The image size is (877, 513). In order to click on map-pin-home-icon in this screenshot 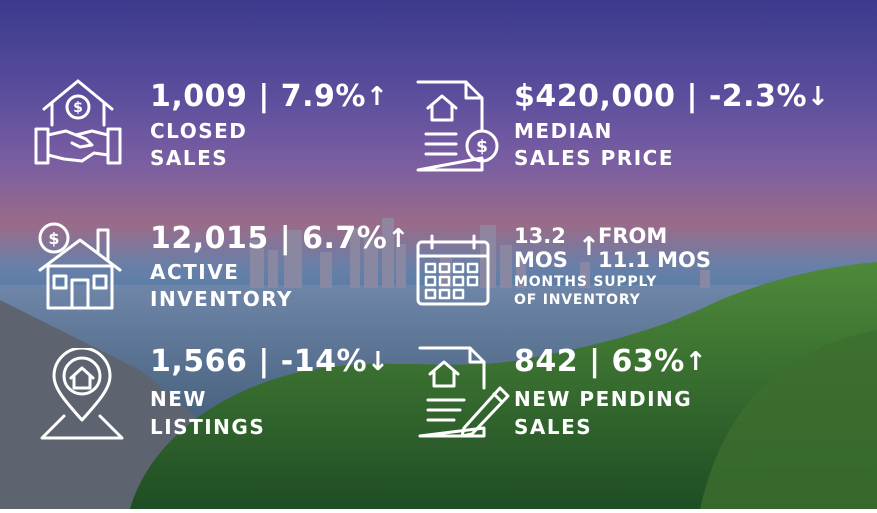, I will do `click(82, 395)`.